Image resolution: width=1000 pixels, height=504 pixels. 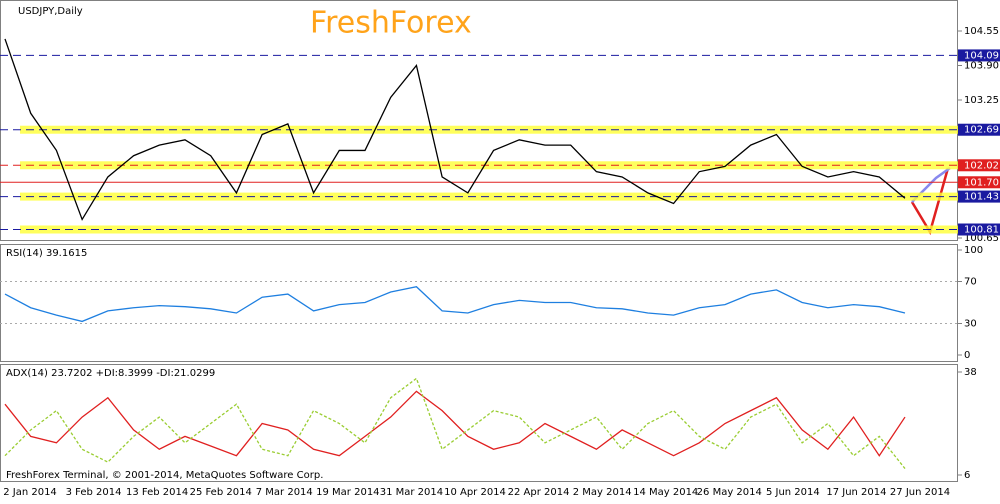 What do you see at coordinates (967, 475) in the screenshot?
I see `y-tick-label: 6` at bounding box center [967, 475].